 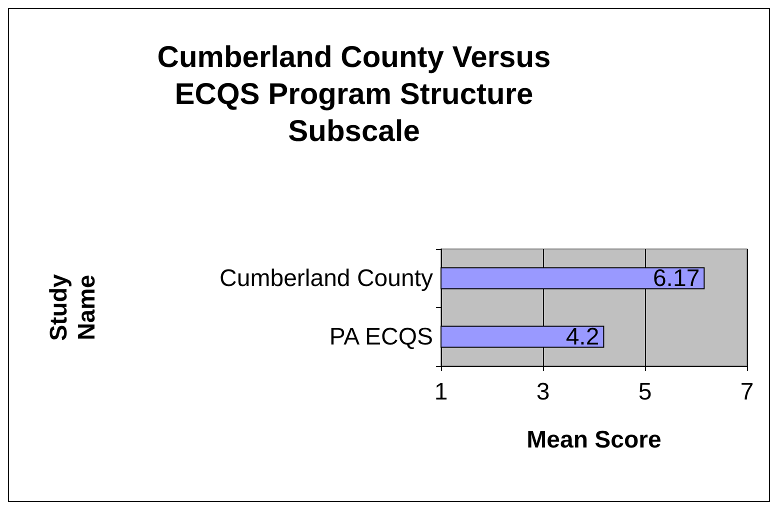 What do you see at coordinates (73, 307) in the screenshot?
I see `y-axis-title: Study Name` at bounding box center [73, 307].